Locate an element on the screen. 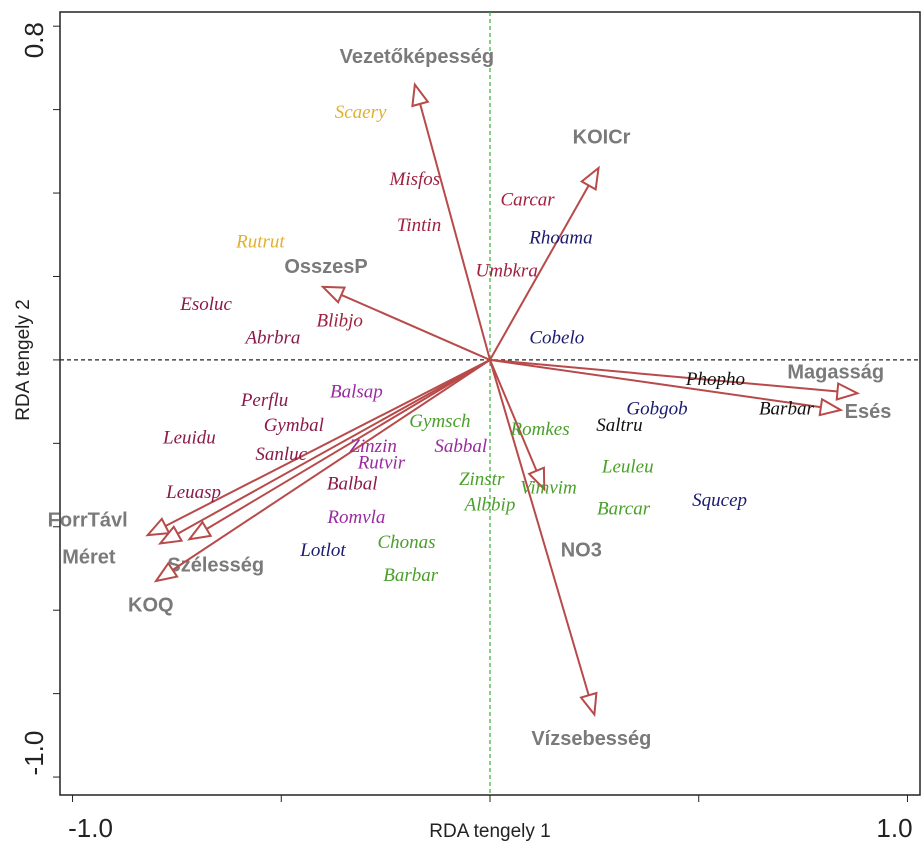 Image resolution: width=924 pixels, height=843 pixels. species-label: Esoluc is located at coordinates (205, 304).